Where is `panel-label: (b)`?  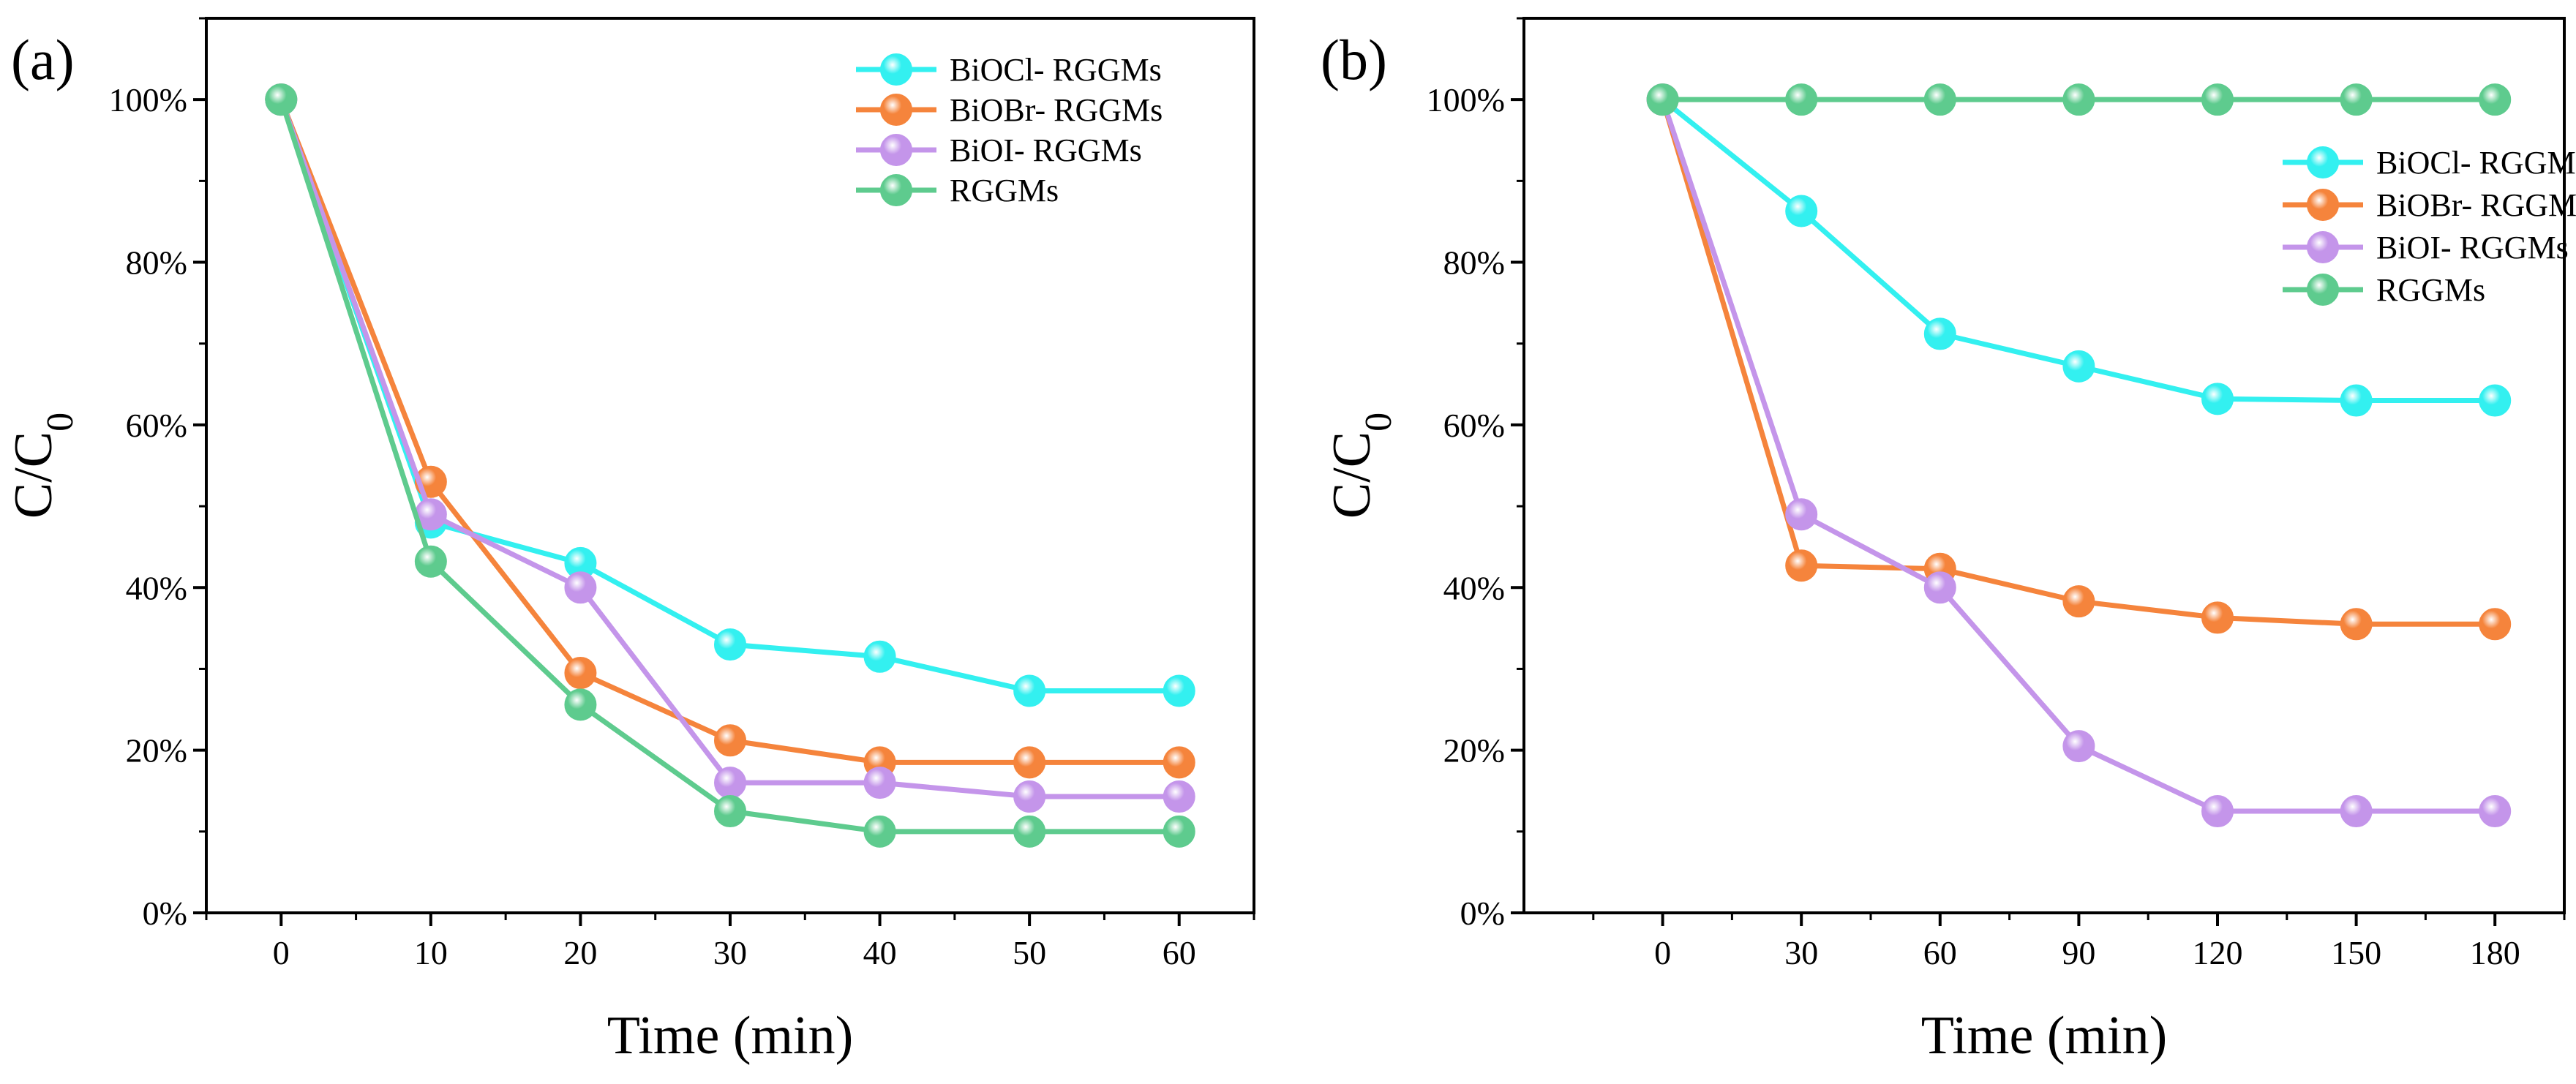 panel-label: (b) is located at coordinates (1354, 59).